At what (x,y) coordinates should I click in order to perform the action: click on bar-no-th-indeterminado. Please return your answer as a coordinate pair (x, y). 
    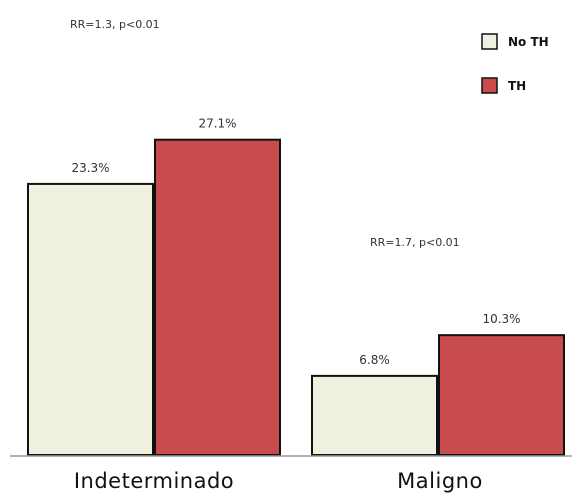
    Looking at the image, I should click on (90, 319).